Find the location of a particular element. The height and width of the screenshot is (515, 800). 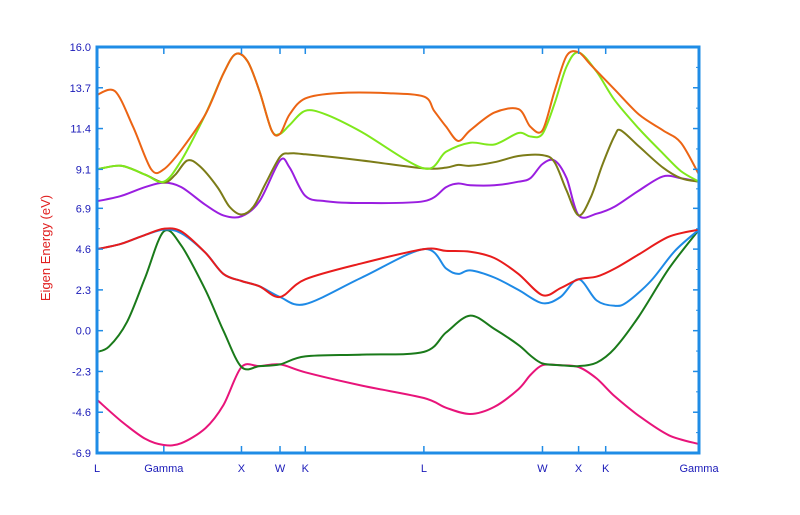

y-tick-label: 2.3 is located at coordinates (83, 291).